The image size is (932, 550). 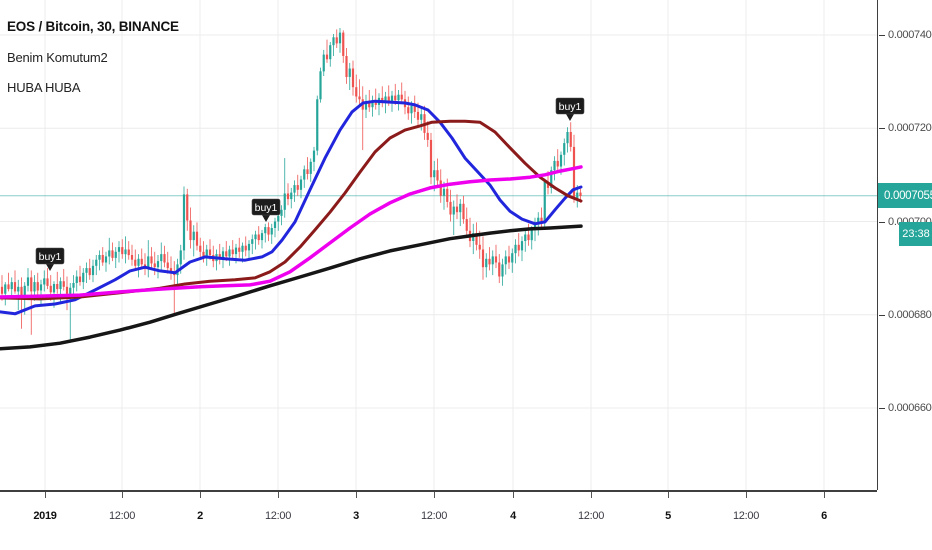 I want to click on time-axis: 2019 12:00 2 12:00 3 12:00 4 12:00 5 12:00 6, so click(x=466, y=520).